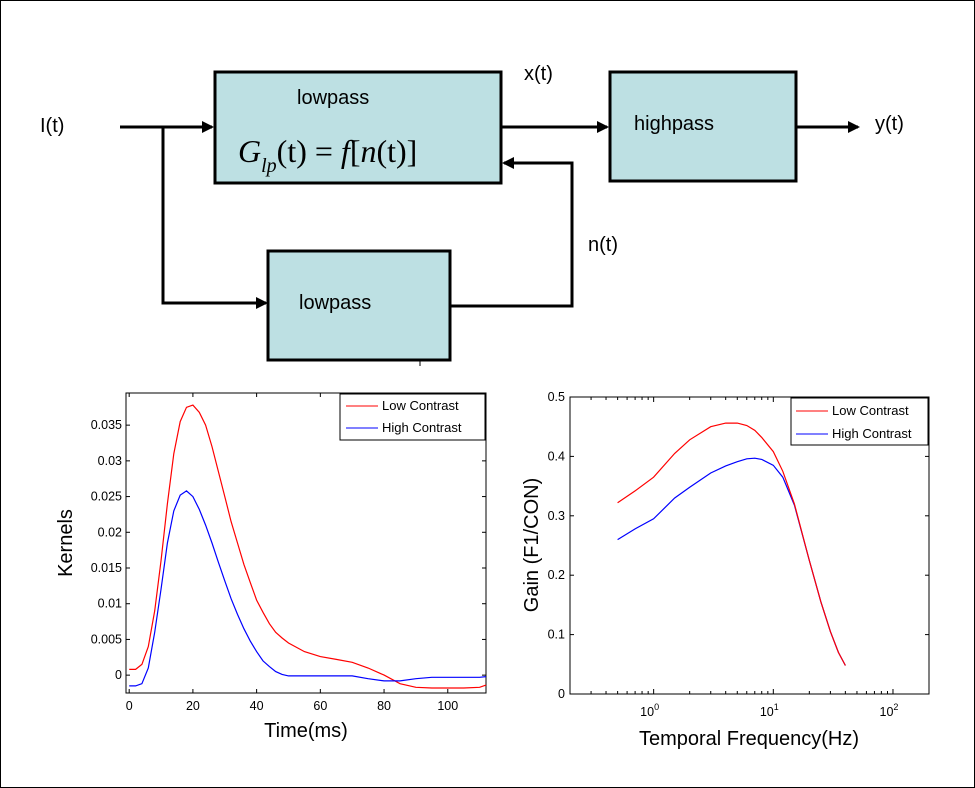  What do you see at coordinates (106, 497) in the screenshot?
I see `kernels-y-tick-label: 0.025` at bounding box center [106, 497].